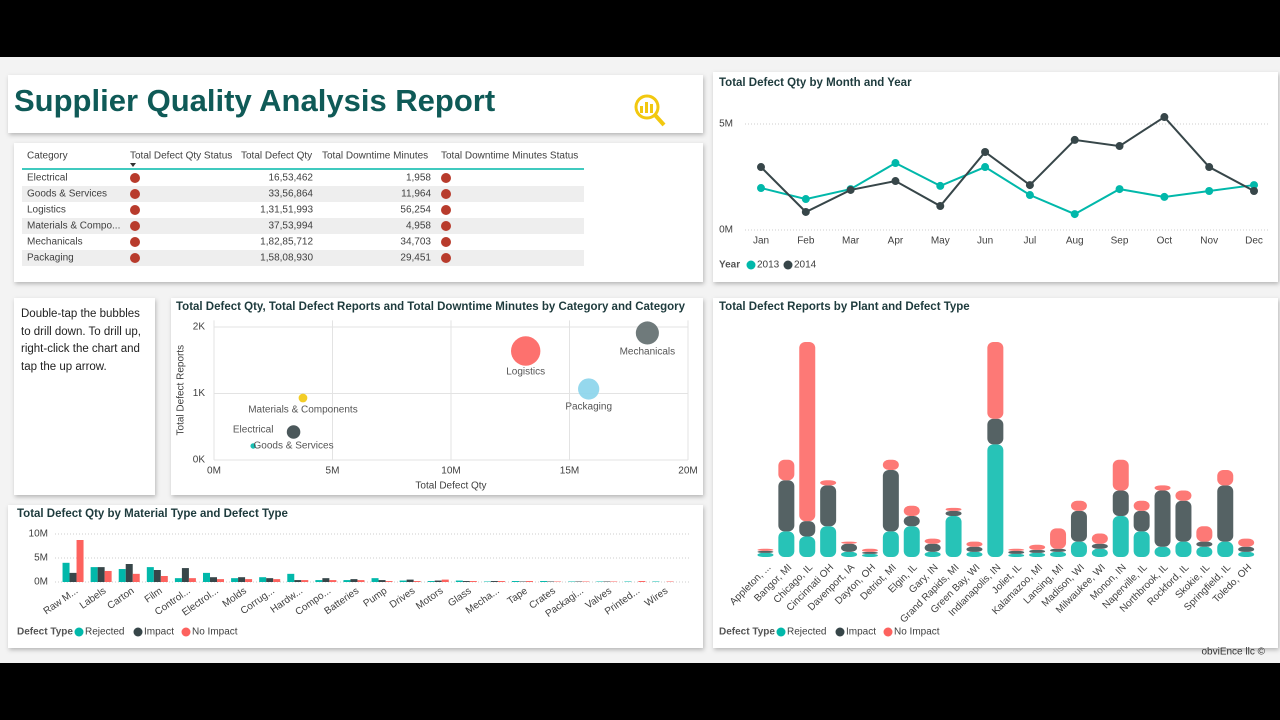 The width and height of the screenshot is (1280, 720). Describe the element at coordinates (333, 471) in the screenshot. I see `x-tick-label: 5M` at that location.